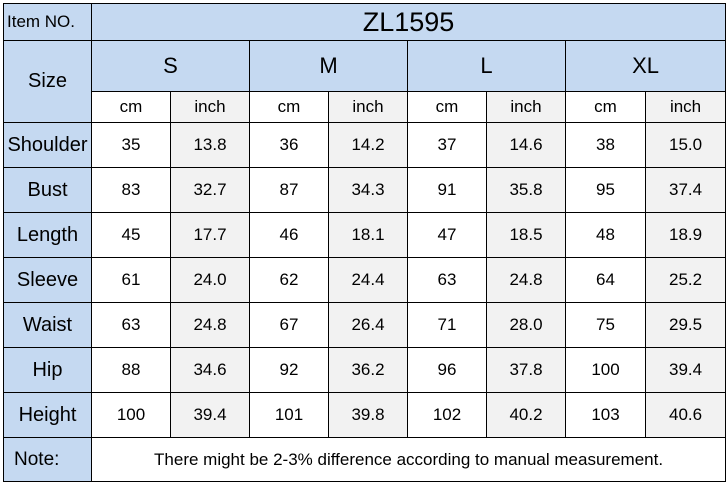  Describe the element at coordinates (289, 415) in the screenshot. I see `value-cm-cell: 101` at that location.